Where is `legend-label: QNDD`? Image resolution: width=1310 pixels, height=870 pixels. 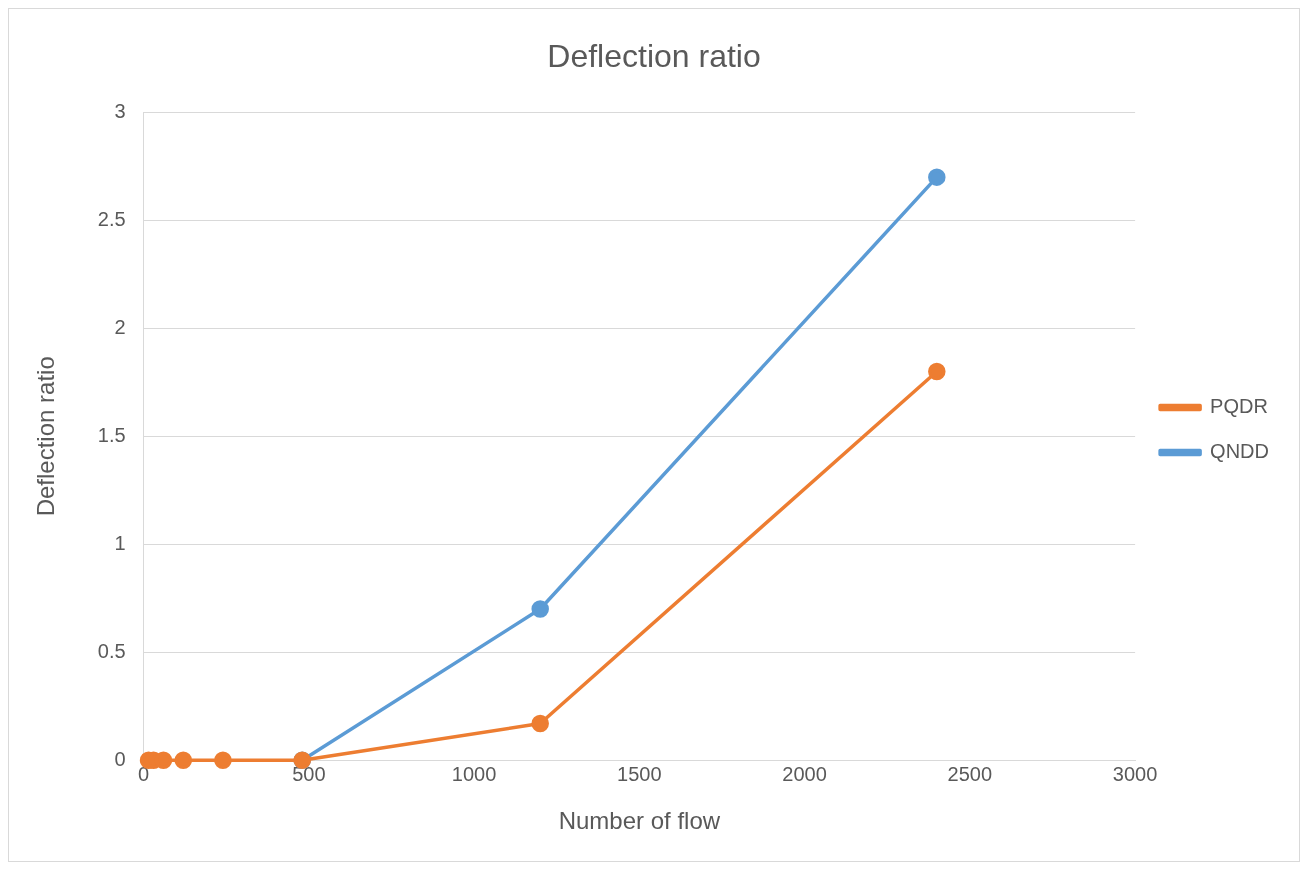 legend-label: QNDD is located at coordinates (1239, 451).